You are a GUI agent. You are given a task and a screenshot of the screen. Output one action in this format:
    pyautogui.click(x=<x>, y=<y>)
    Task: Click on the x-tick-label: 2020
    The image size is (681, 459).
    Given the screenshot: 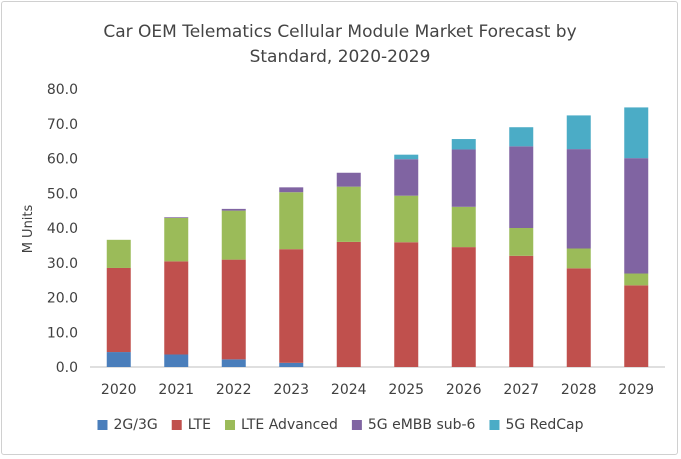 What is the action you would take?
    pyautogui.click(x=119, y=390)
    